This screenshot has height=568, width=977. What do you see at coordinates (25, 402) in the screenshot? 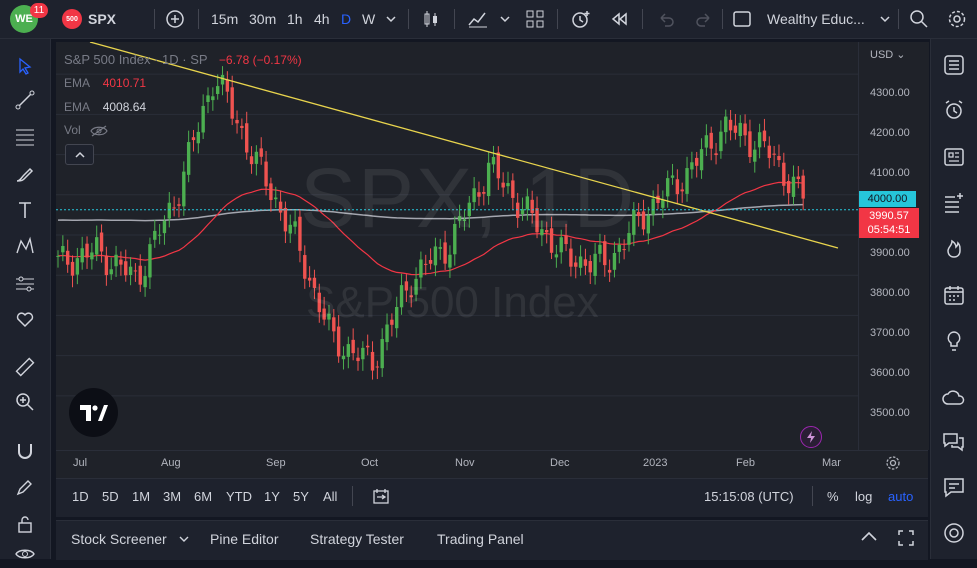
I see `zoom-tool` at bounding box center [25, 402].